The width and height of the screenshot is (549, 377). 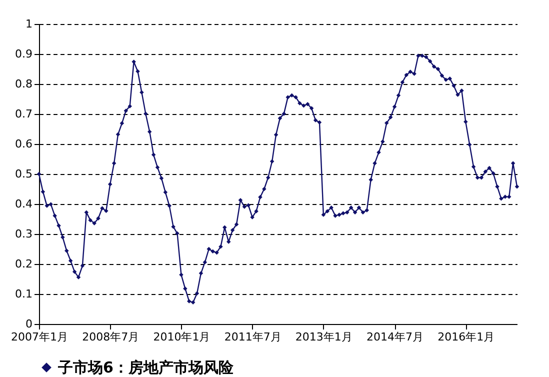 What do you see at coordinates (23, 144) in the screenshot?
I see `y-tick-label: 0.6` at bounding box center [23, 144].